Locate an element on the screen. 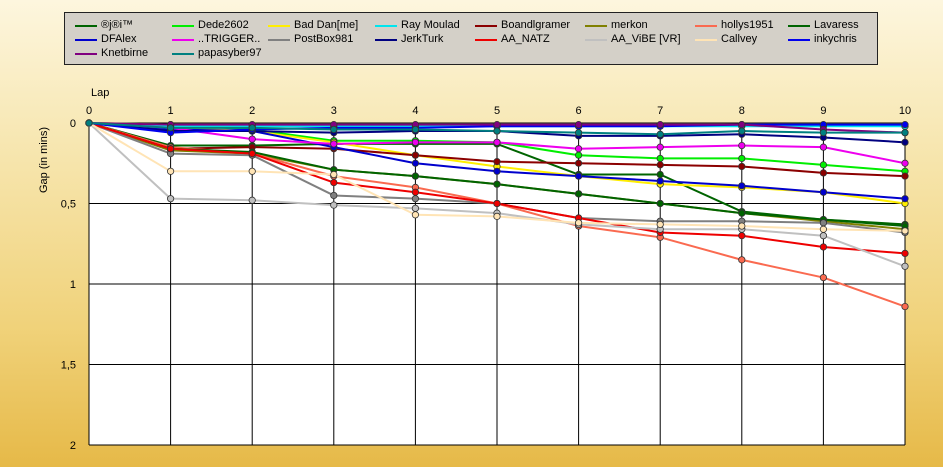 Image resolution: width=943 pixels, height=467 pixels. x-tick-label: 7 is located at coordinates (660, 111).